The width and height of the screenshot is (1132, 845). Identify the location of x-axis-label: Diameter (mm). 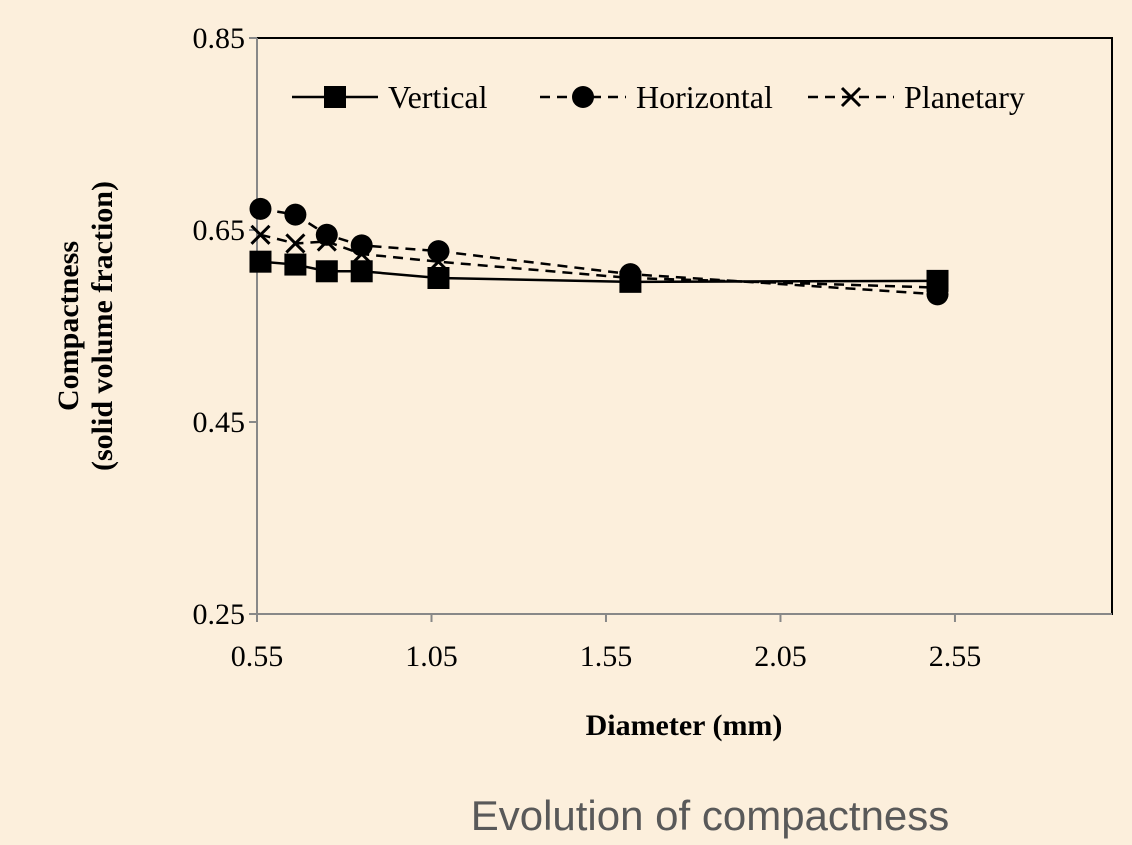
(684, 725).